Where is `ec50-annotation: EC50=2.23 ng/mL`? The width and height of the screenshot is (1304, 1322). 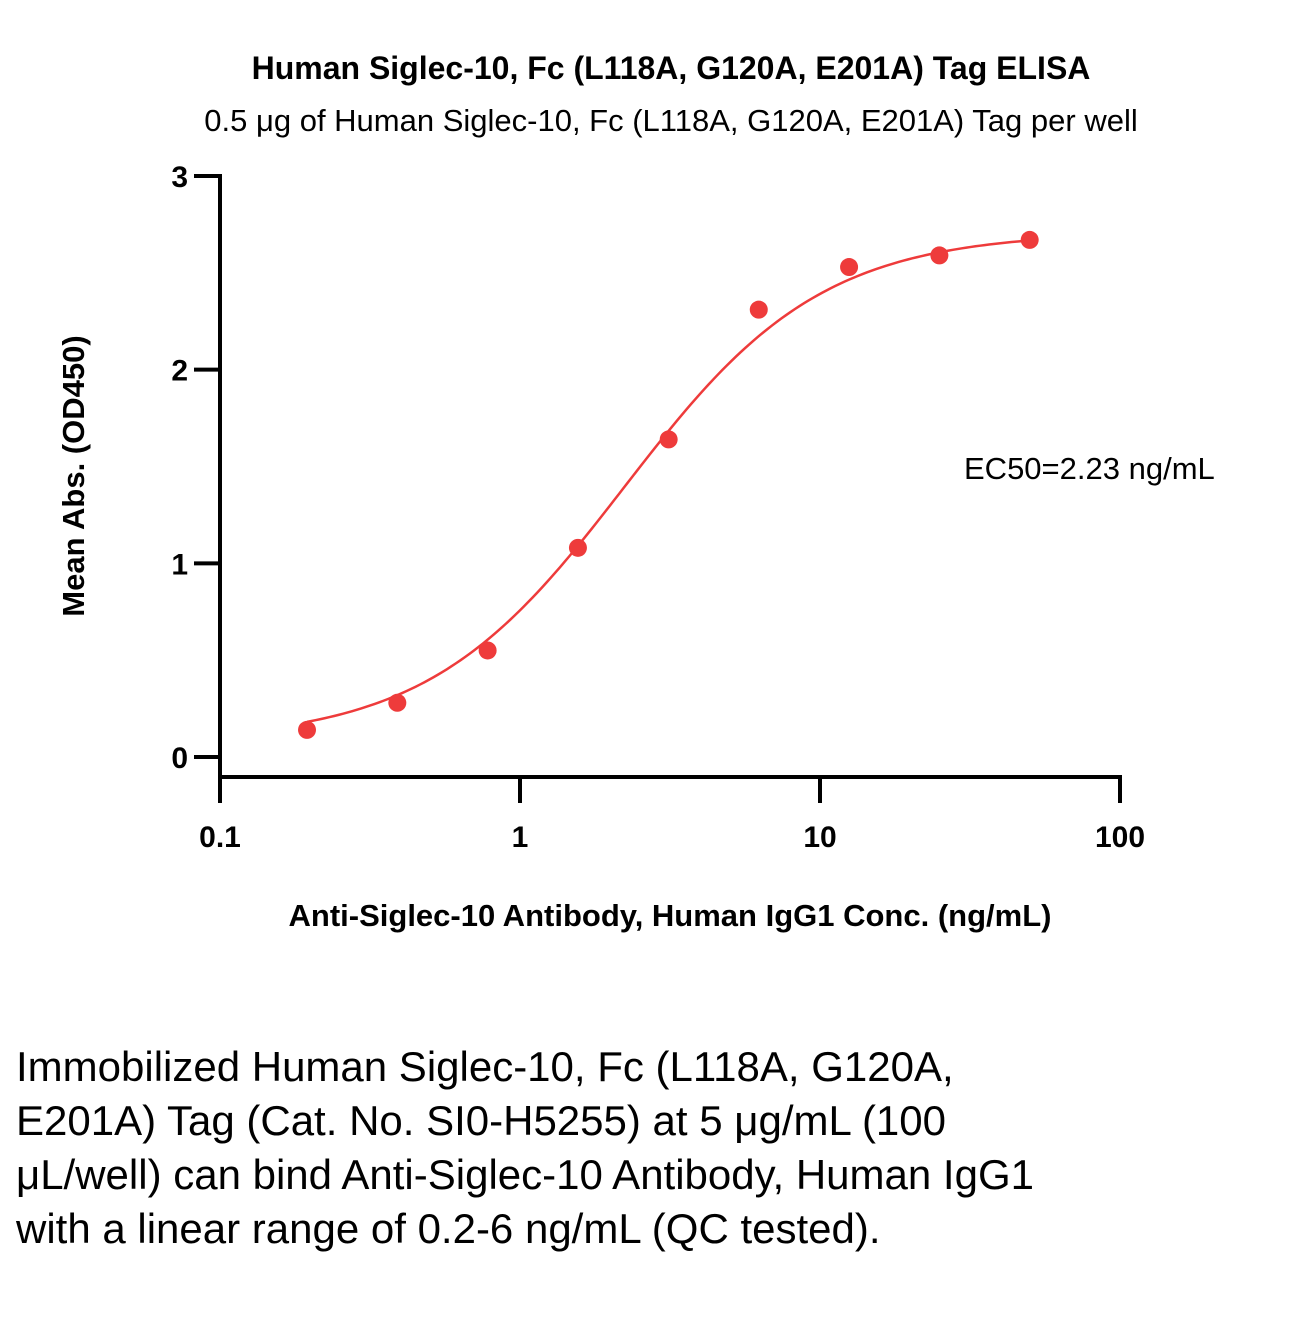
ec50-annotation: EC50=2.23 ng/mL is located at coordinates (1089, 468).